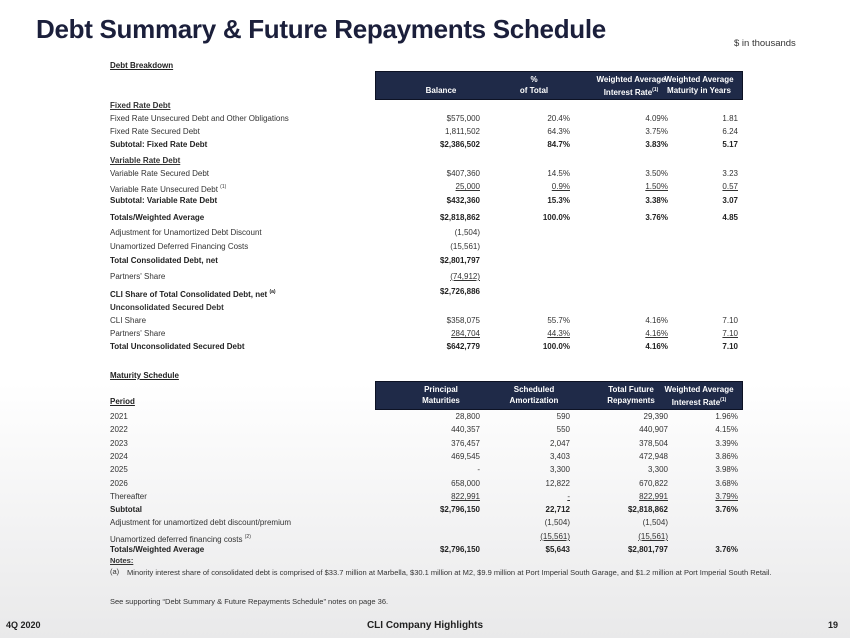 The image size is (850, 638). What do you see at coordinates (730, 217) in the screenshot?
I see `cell-value: 4.85` at bounding box center [730, 217].